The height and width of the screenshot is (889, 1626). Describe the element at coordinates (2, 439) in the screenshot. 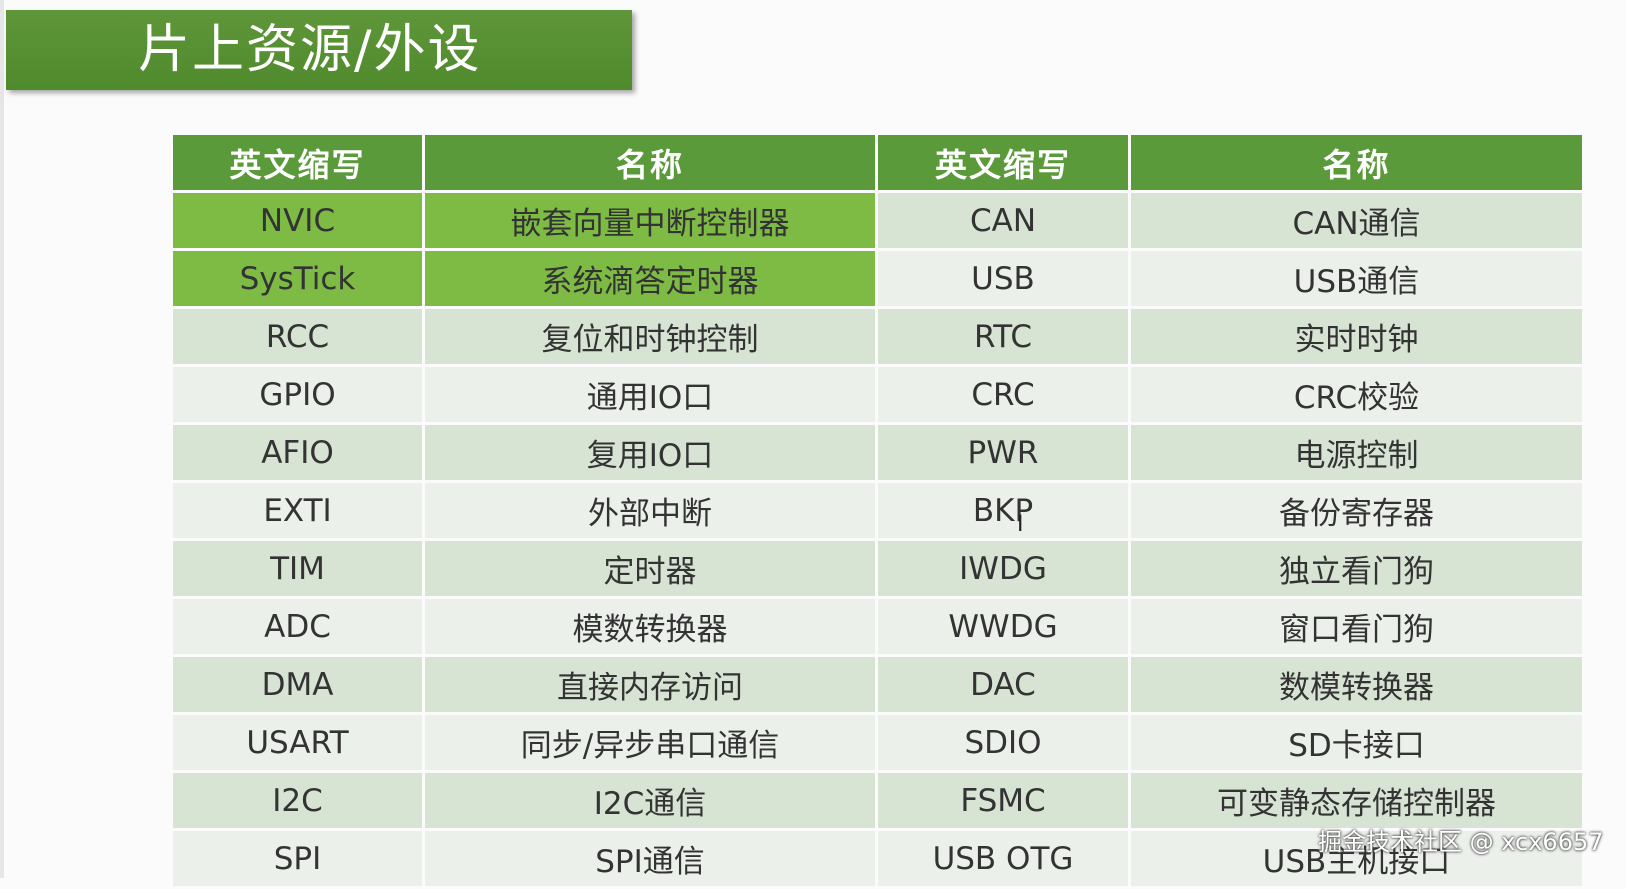

I see `slide-left-edge` at that location.